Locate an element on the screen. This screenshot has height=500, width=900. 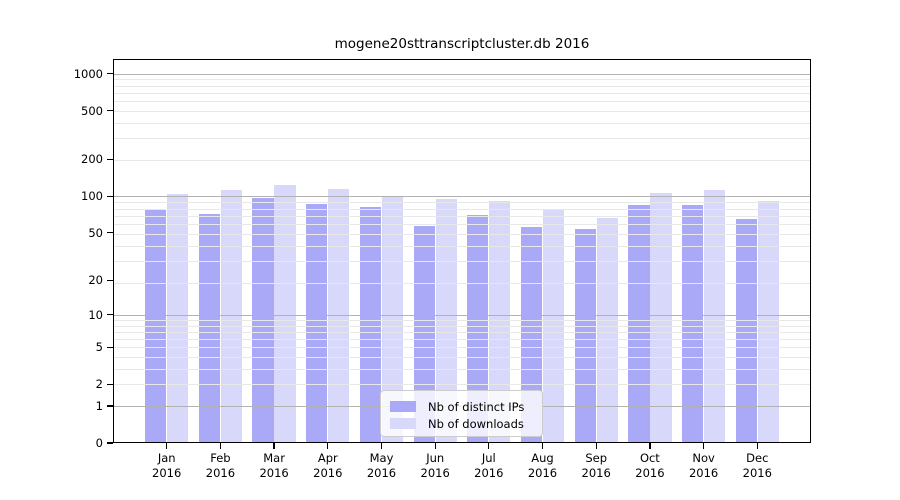
x-tick-label: Dec 2016 is located at coordinates (757, 465).